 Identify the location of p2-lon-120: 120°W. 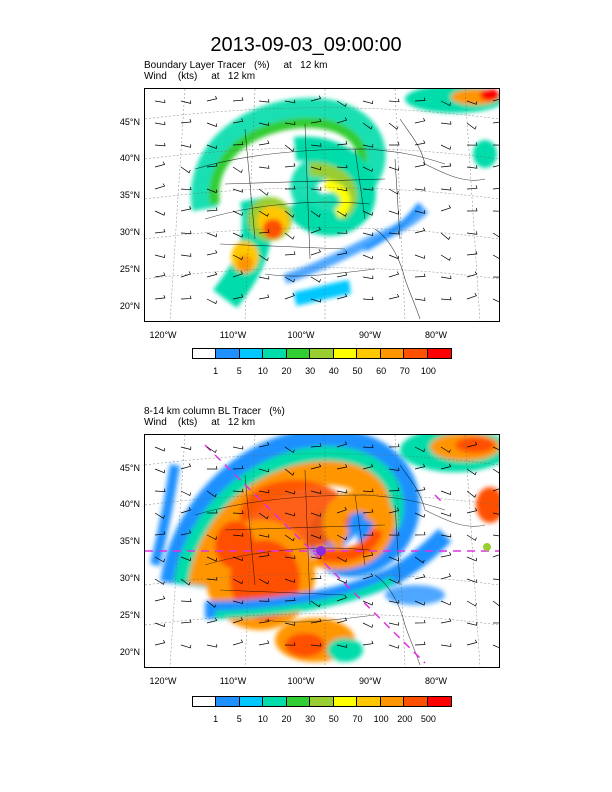
(163, 681).